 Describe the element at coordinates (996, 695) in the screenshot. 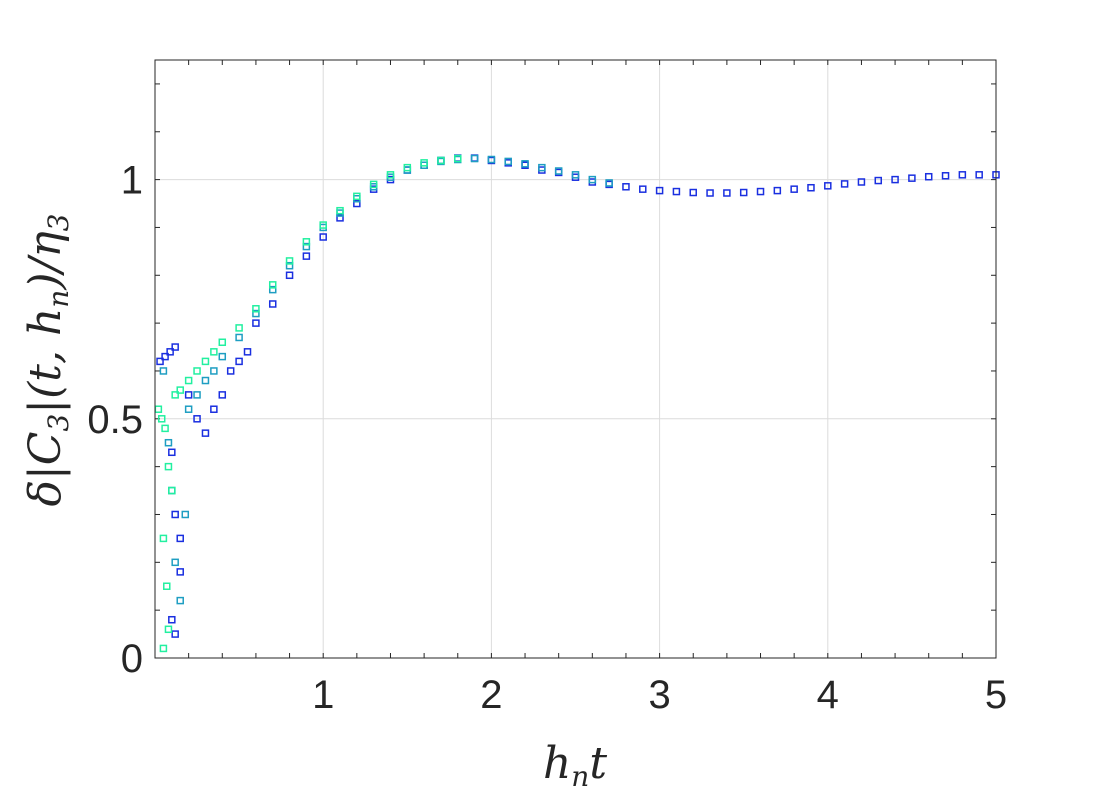

I see `x-tick-label: 5` at that location.